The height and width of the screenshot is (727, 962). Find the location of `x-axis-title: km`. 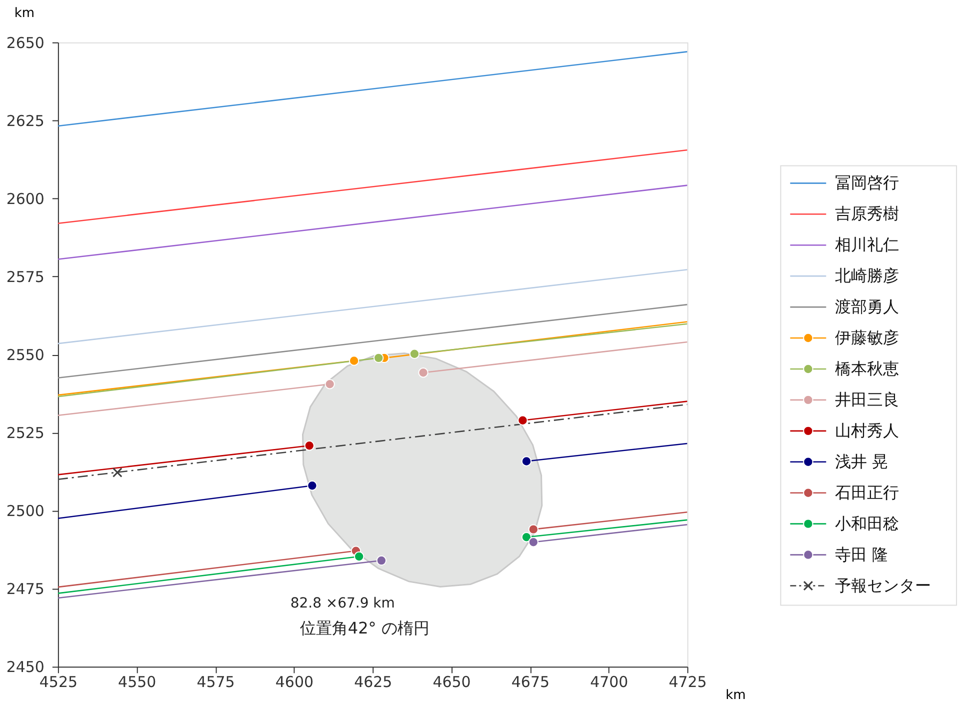

x-axis-title: km is located at coordinates (736, 696).